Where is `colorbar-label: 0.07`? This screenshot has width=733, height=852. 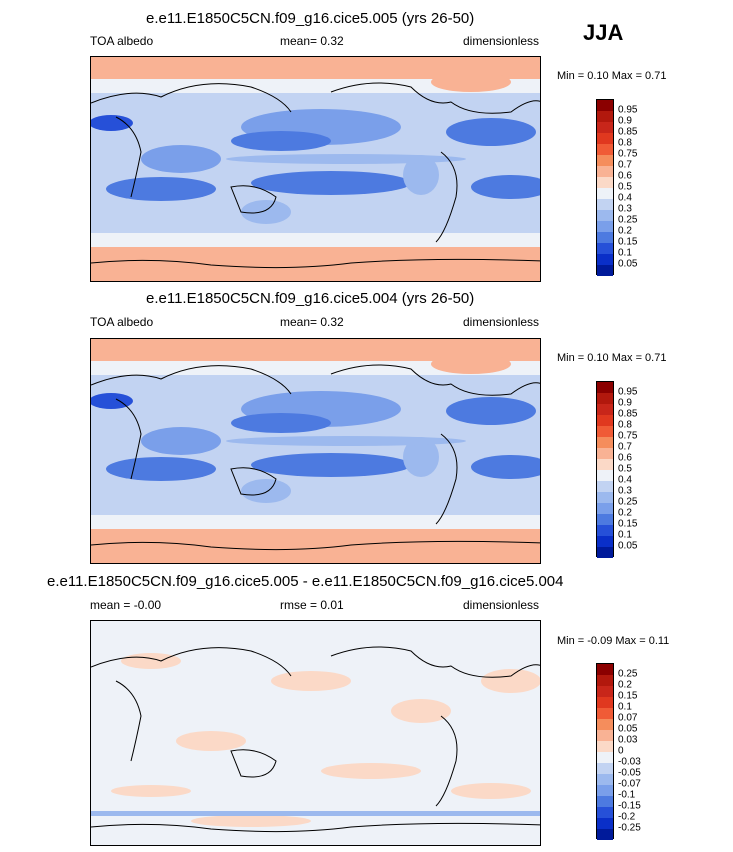
colorbar-label: 0.07 is located at coordinates (628, 718).